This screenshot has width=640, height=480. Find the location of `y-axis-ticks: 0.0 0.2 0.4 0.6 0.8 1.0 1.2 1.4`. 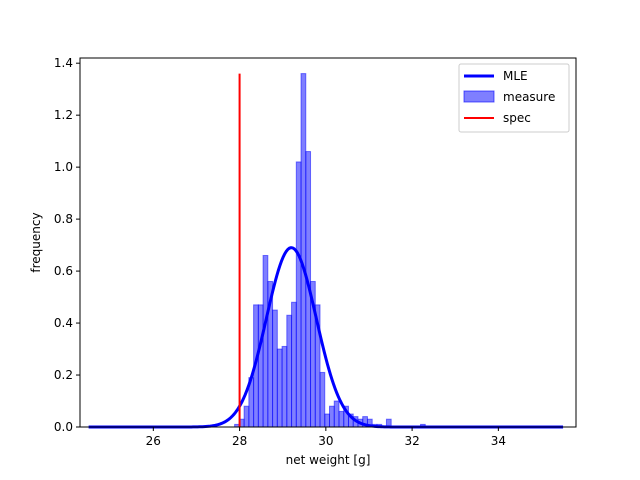

y-axis-ticks: 0.0 0.2 0.4 0.6 0.8 1.0 1.2 1.4 is located at coordinates (67, 245).